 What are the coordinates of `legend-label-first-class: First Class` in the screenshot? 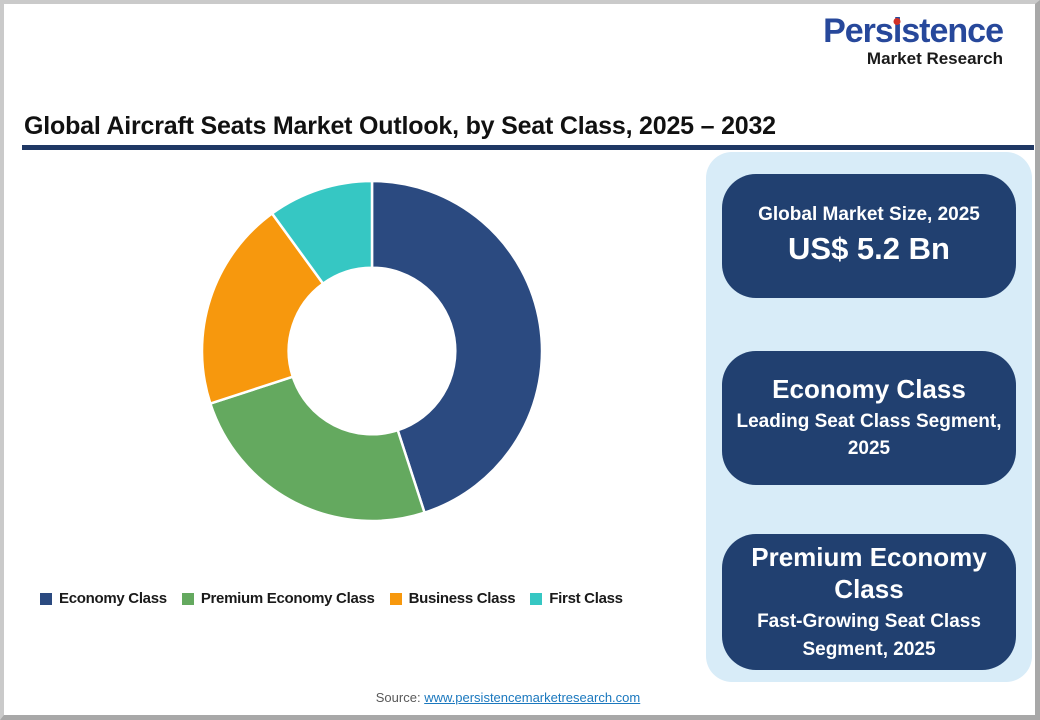 It's located at (586, 598).